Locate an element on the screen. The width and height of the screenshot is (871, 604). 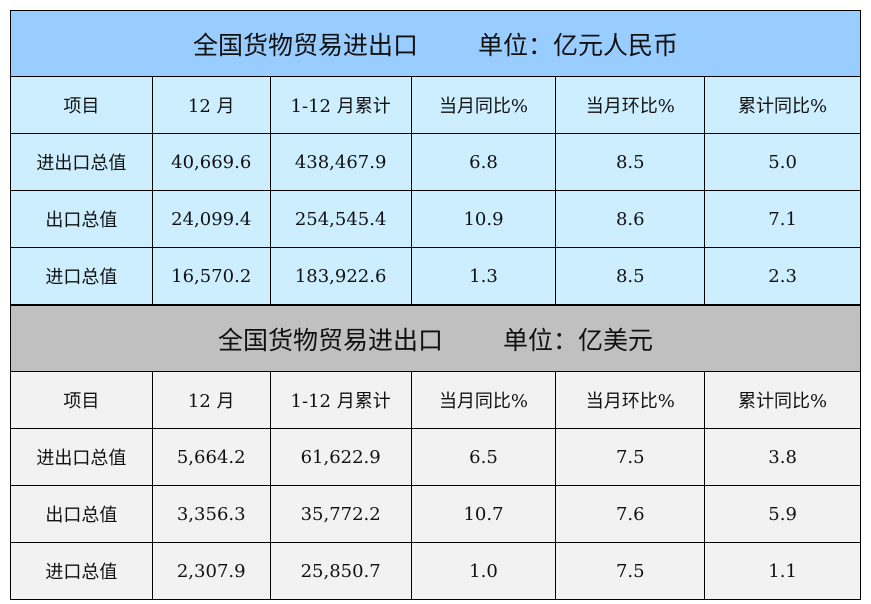
section-title: 全国货物贸易进出口 单位：亿元人民币 is located at coordinates (435, 43).